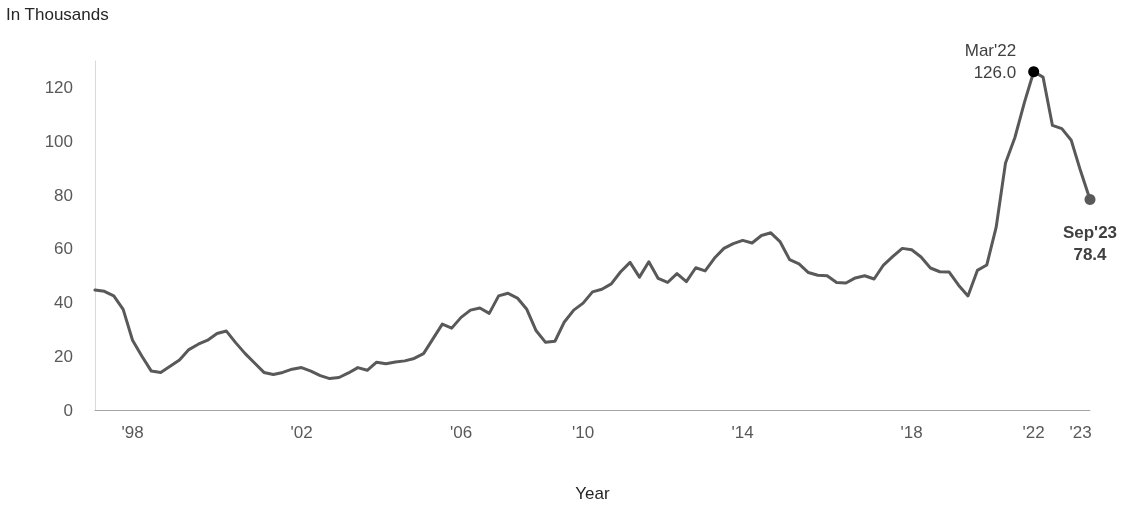 The image size is (1130, 508). Describe the element at coordinates (301, 432) in the screenshot. I see `x-tick-label: '02` at that location.